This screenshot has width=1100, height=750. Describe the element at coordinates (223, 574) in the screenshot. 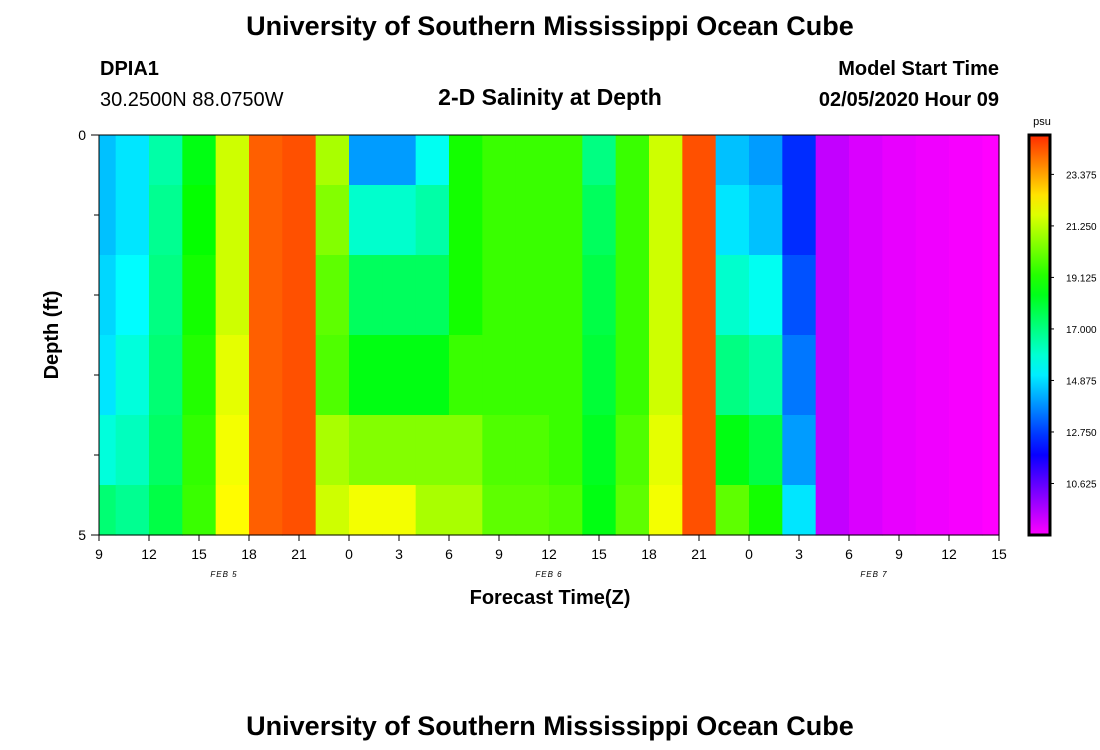

I see `day-label: FEB 5` at that location.